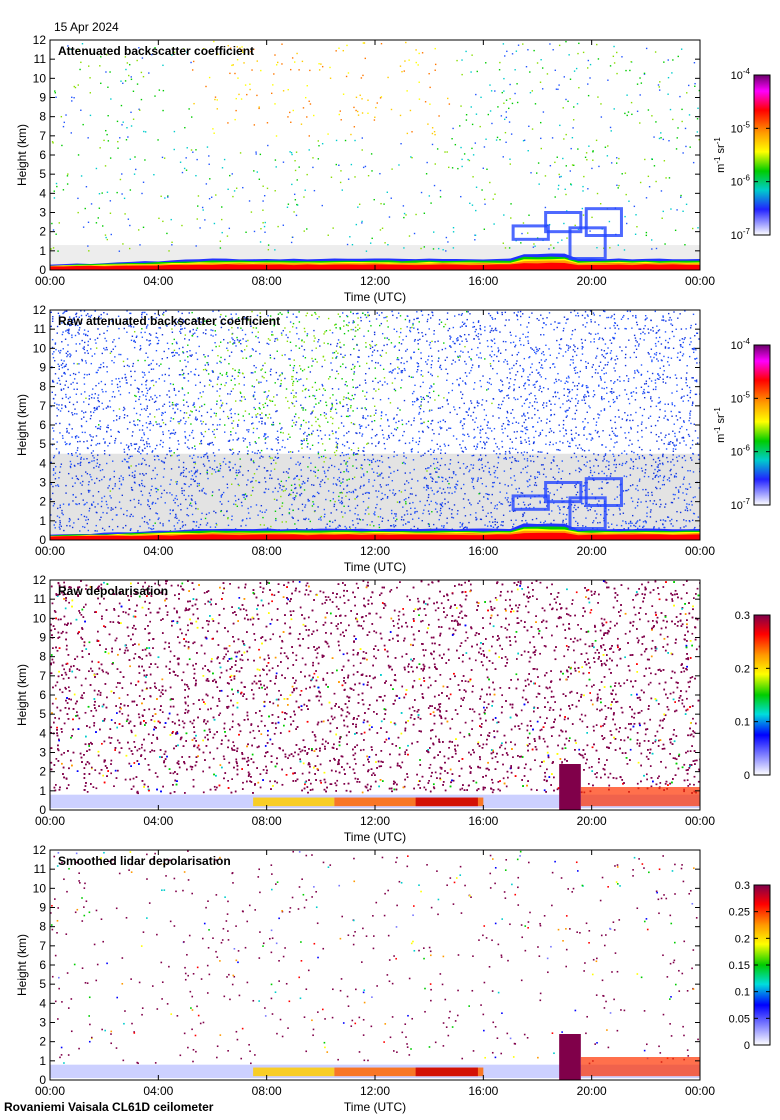  Describe the element at coordinates (742, 993) in the screenshot. I see `colorbar-tick-label: 0.1` at that location.